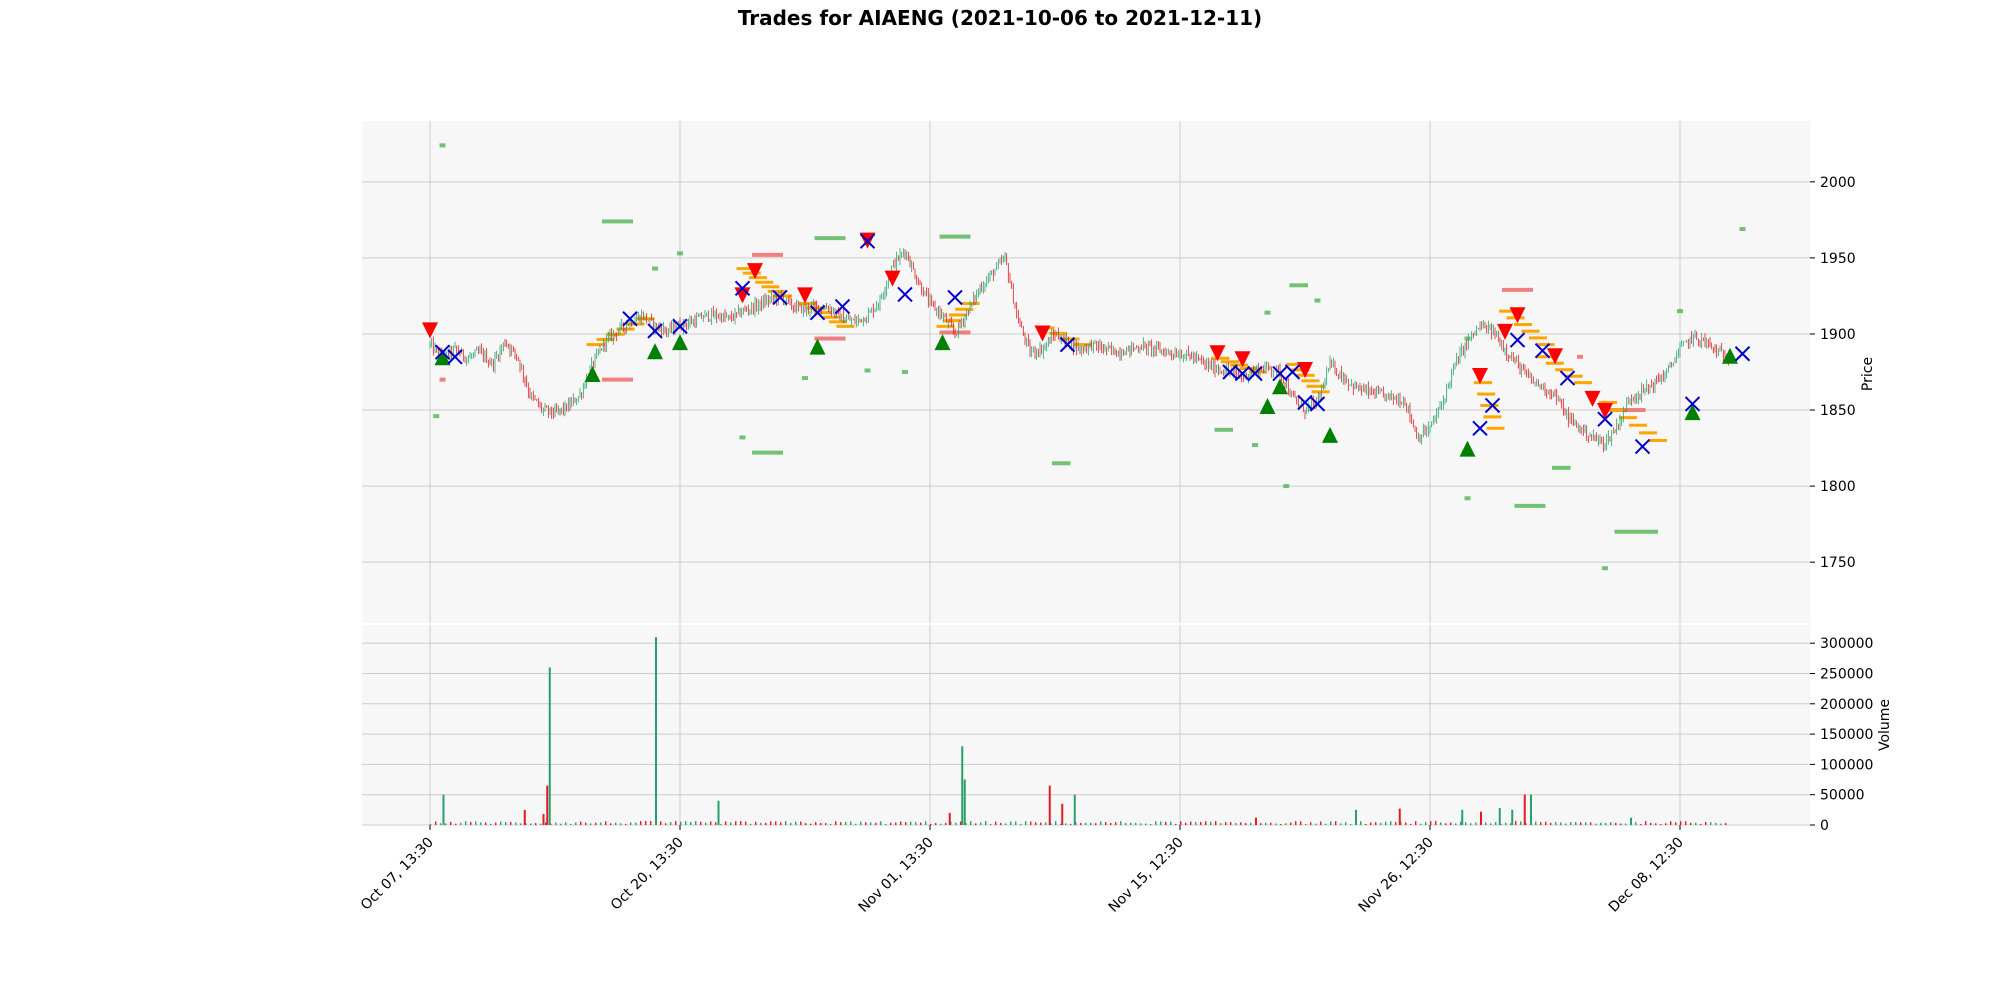 The image size is (2000, 1000). What do you see at coordinates (830, 338) in the screenshot?
I see `sell-level` at bounding box center [830, 338].